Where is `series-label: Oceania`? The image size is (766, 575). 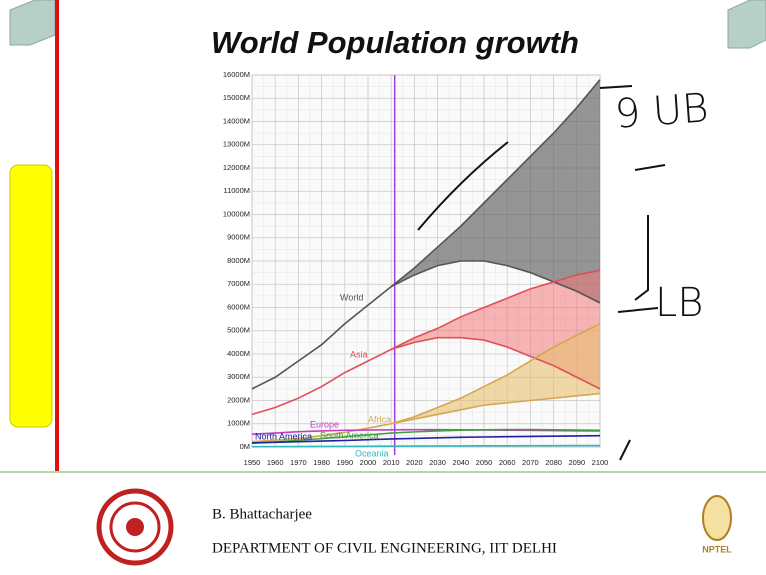
series-label: Oceania is located at coordinates (372, 453).